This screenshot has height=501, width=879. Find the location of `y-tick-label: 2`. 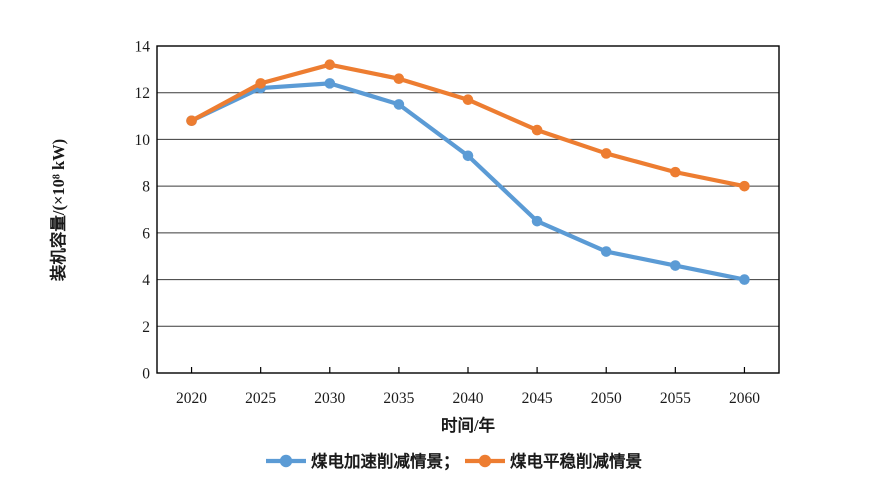

y-tick-label: 2 is located at coordinates (146, 327).